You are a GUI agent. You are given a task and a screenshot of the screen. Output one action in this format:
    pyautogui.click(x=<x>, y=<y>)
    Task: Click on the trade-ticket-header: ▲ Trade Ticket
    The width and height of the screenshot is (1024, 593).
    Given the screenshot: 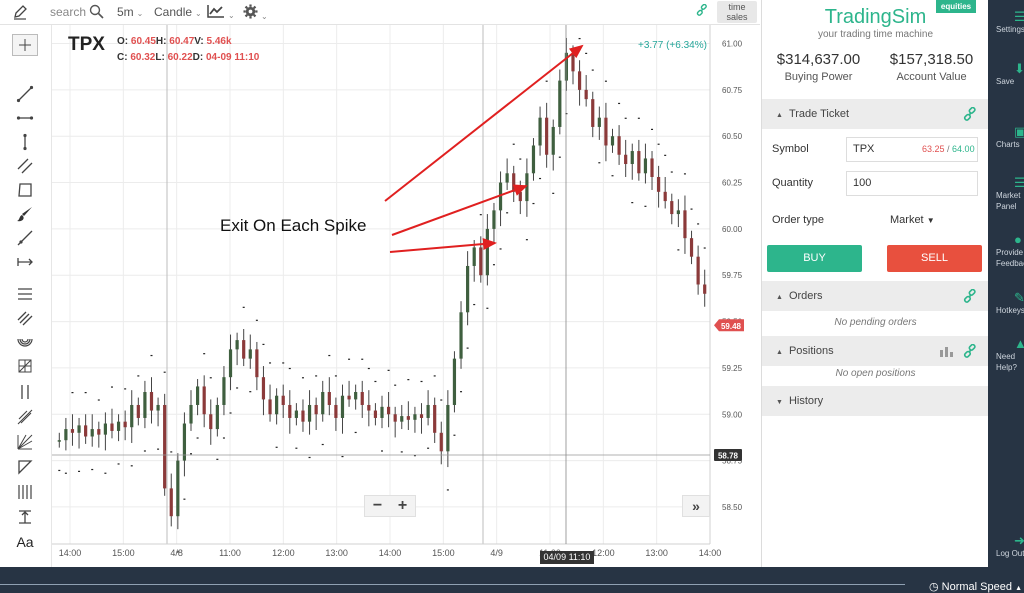 What is the action you would take?
    pyautogui.click(x=875, y=114)
    